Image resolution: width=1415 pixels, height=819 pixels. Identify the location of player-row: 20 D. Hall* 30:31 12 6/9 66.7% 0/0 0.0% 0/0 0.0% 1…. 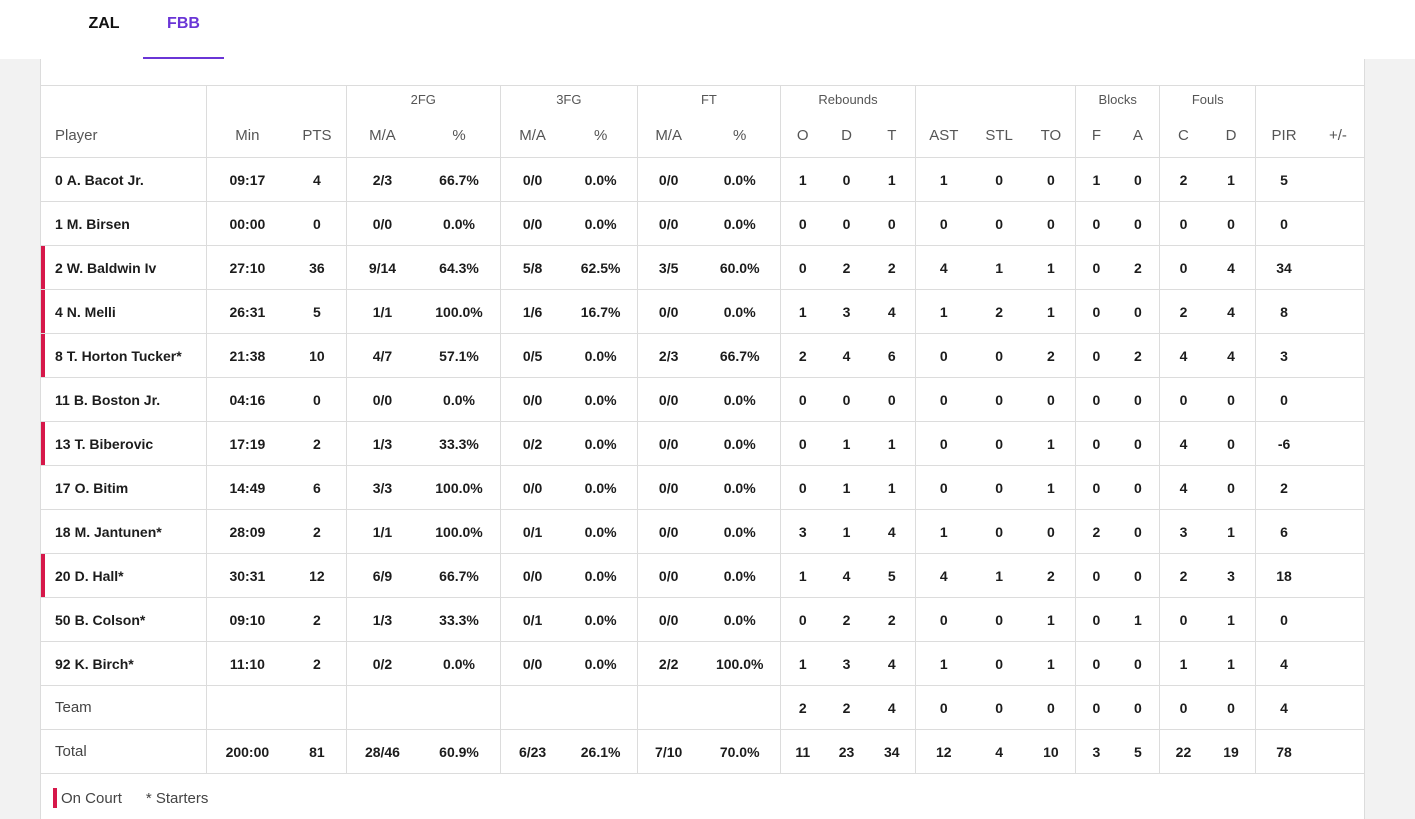
(702, 575).